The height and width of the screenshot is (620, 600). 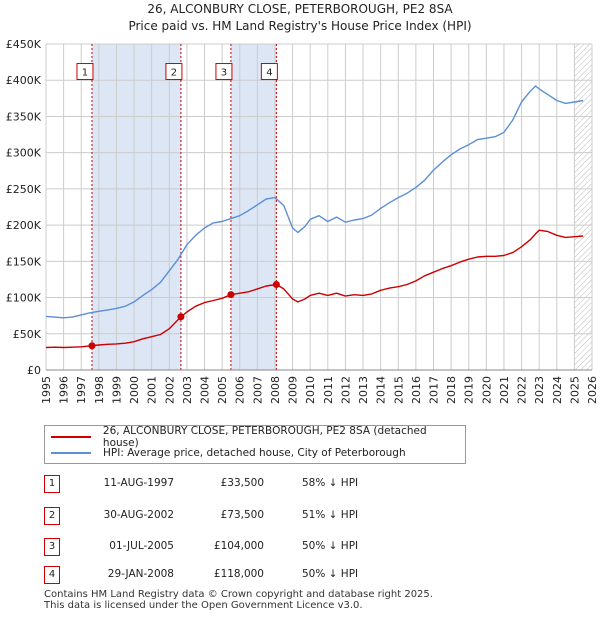 I want to click on transaction-hpi-diff: 58% ↓ HPI, so click(x=330, y=483).